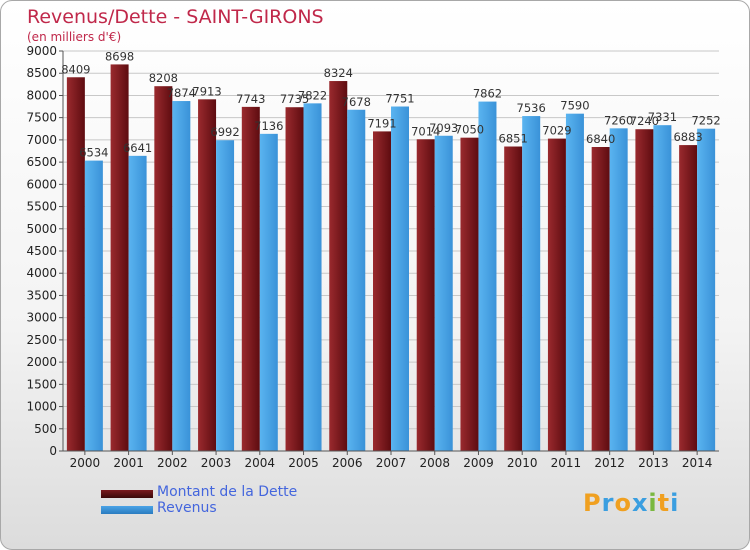 This screenshot has width=750, height=550. What do you see at coordinates (172, 463) in the screenshot?
I see `x-tick-label: 2002` at bounding box center [172, 463].